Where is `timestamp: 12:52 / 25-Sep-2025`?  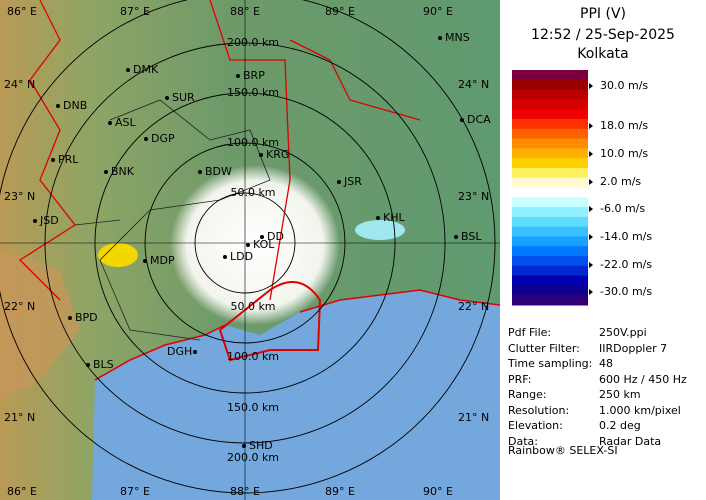
timestamp: 12:52 / 25-Sep-2025 is located at coordinates (603, 35).